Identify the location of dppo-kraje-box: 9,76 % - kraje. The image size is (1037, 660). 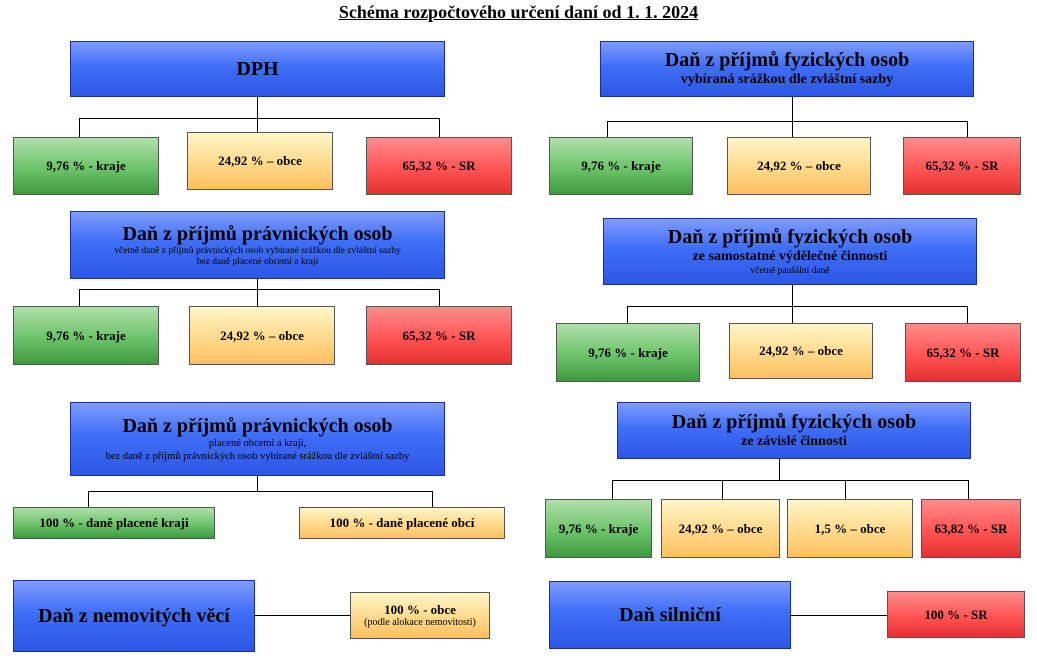
(86, 335).